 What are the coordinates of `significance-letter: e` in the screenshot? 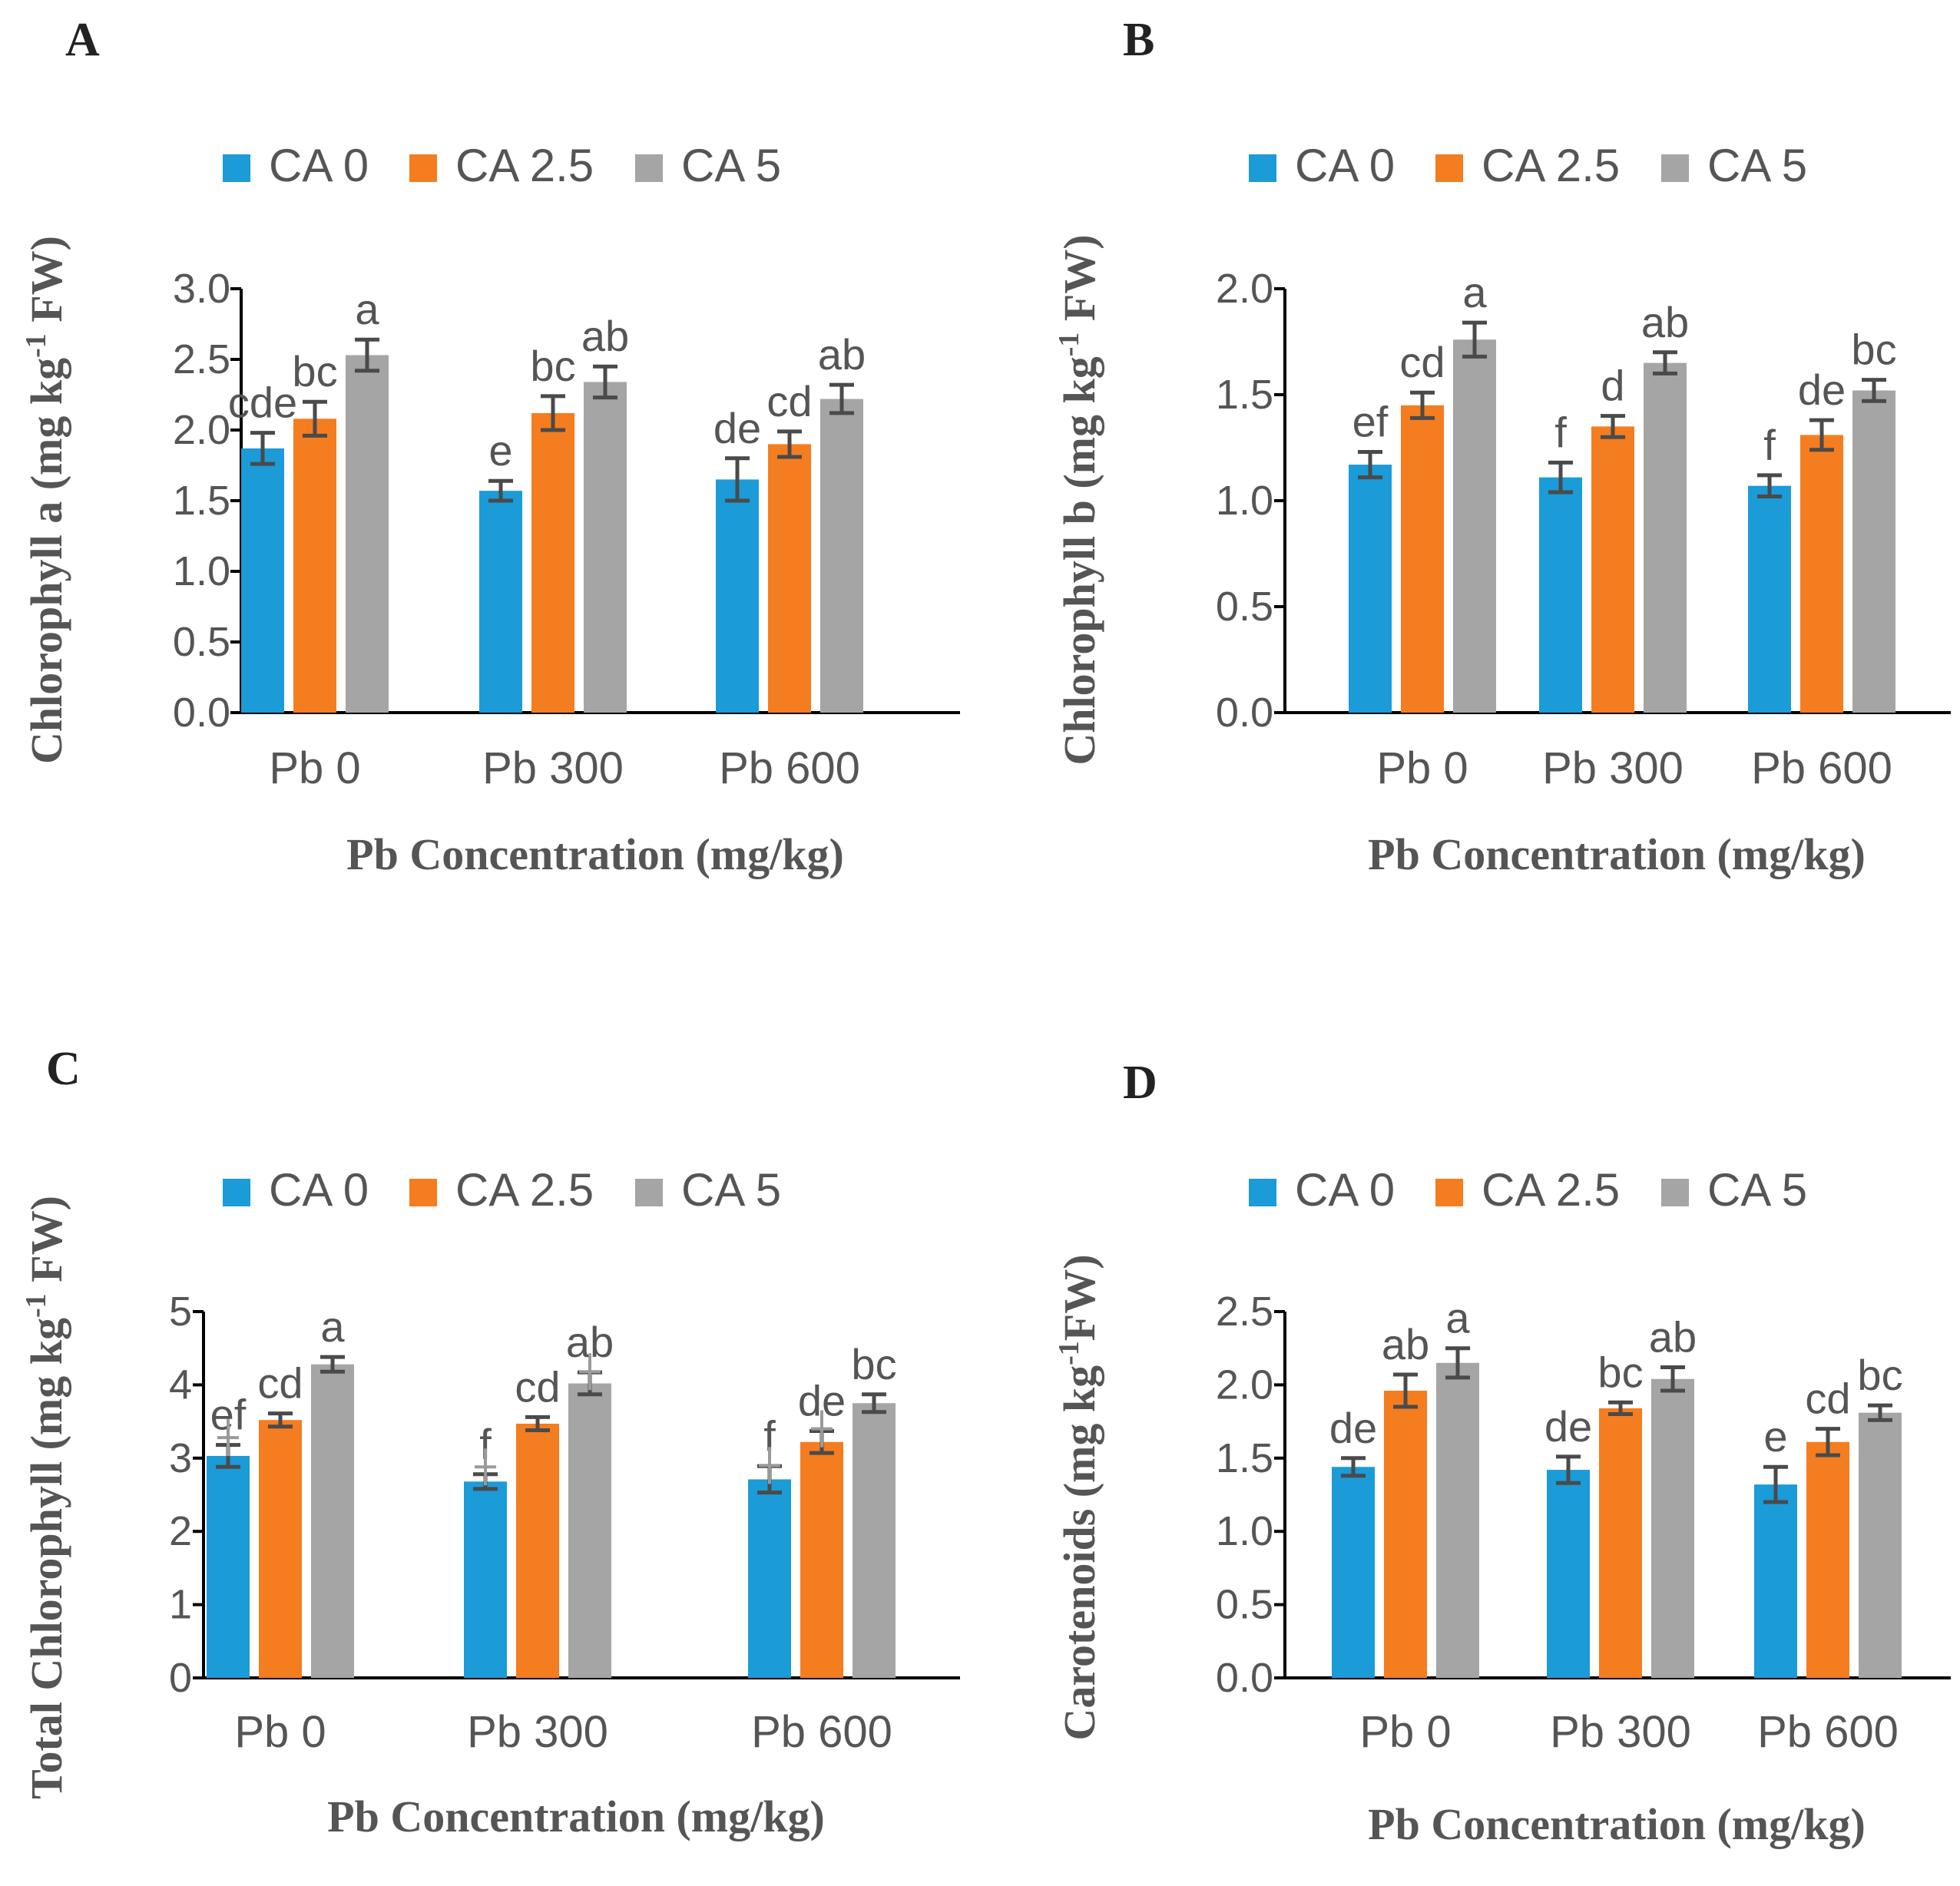 It's located at (500, 450).